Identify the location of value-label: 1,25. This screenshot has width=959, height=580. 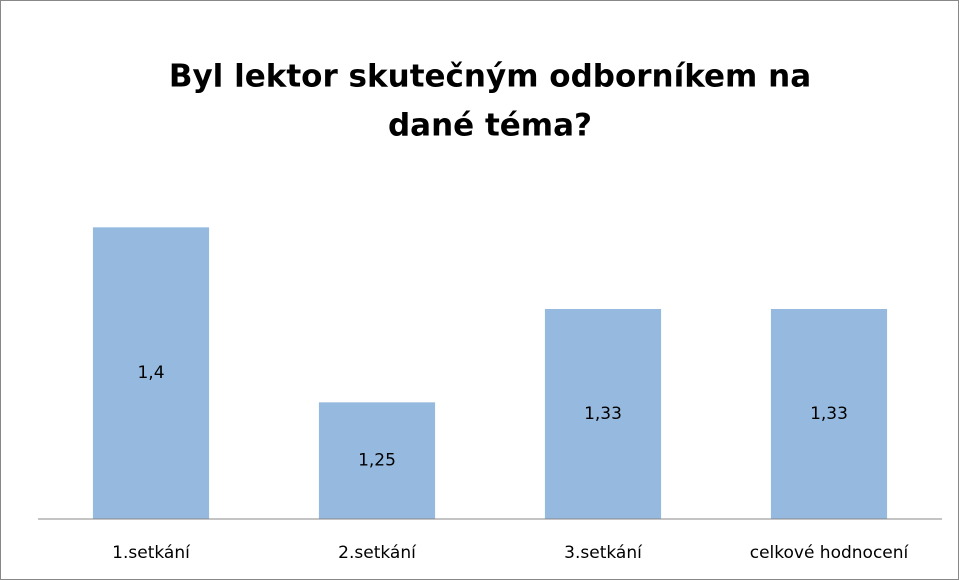
(377, 461).